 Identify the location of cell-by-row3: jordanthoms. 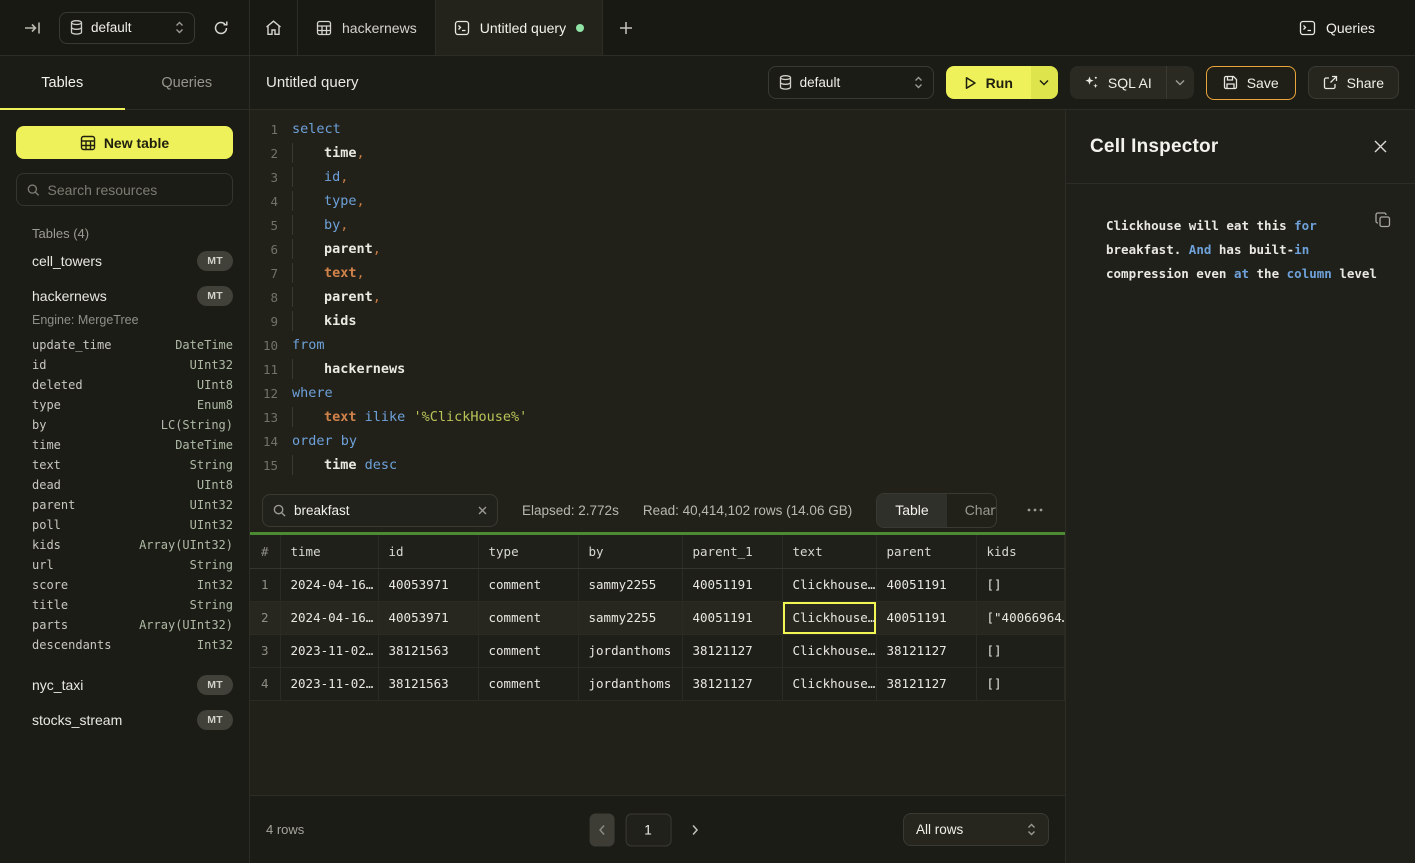
(630, 651).